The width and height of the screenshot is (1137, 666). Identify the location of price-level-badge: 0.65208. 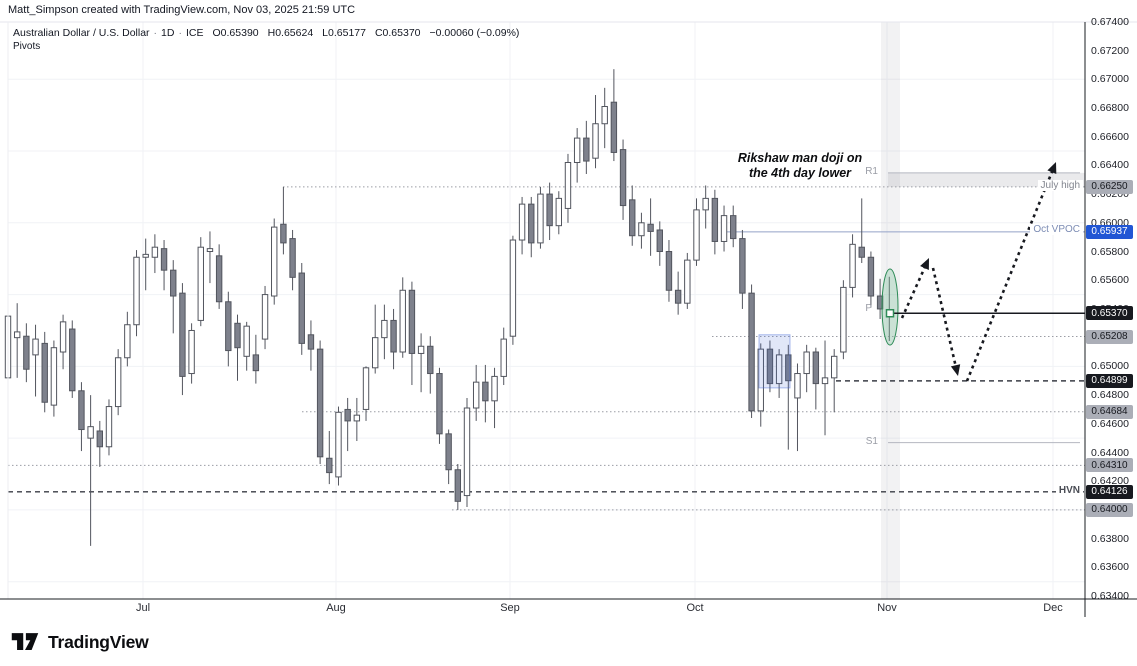
(1109, 336).